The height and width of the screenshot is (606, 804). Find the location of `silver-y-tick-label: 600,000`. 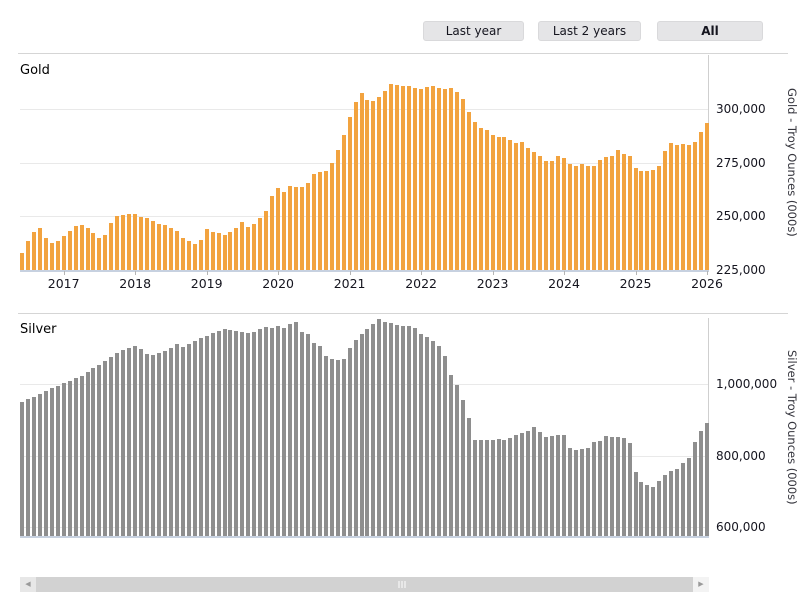

silver-y-tick-label: 600,000 is located at coordinates (741, 527).